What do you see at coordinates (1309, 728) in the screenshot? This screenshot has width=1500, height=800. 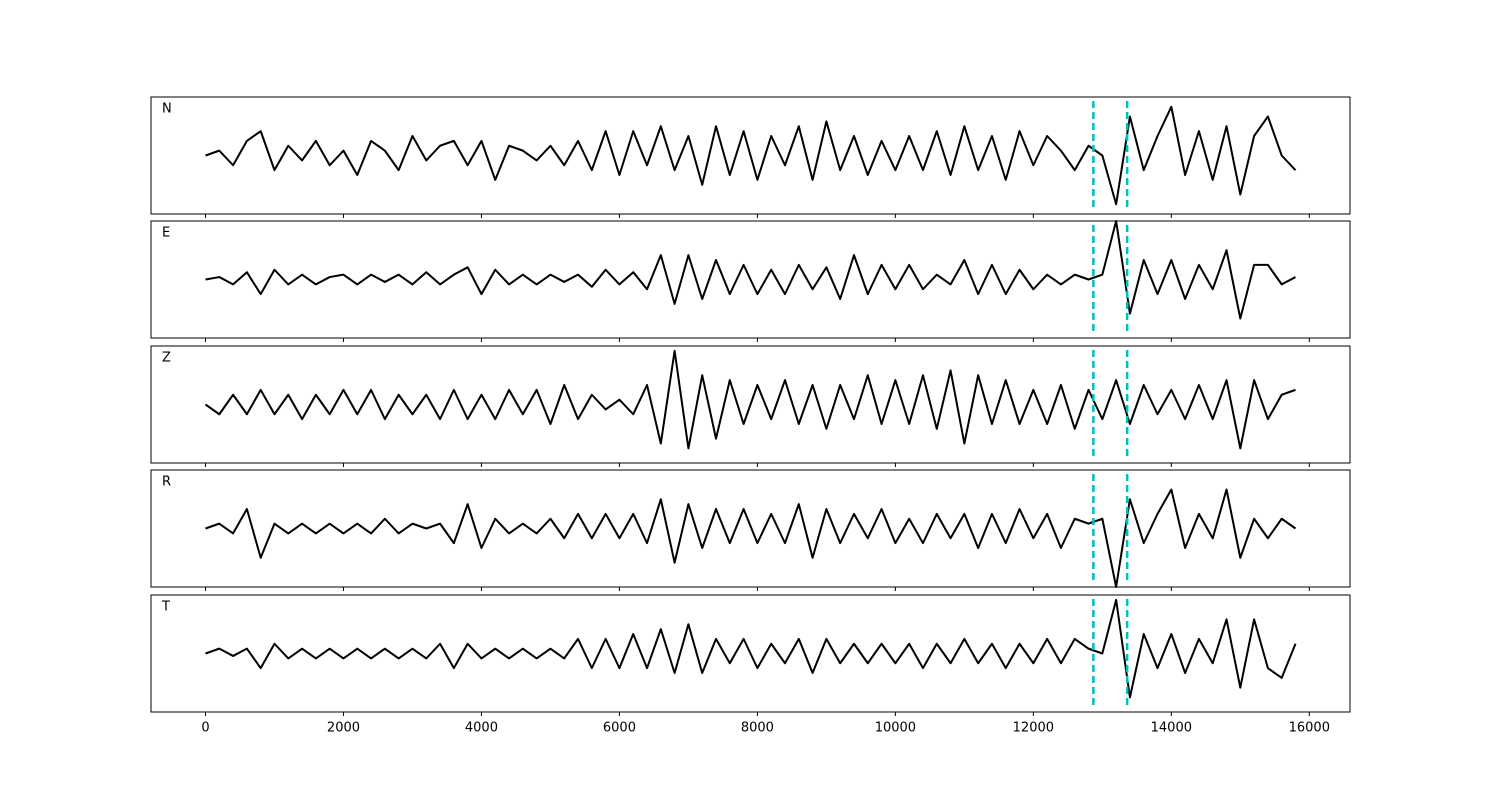 I see `x-tick-label: 16000` at bounding box center [1309, 728].